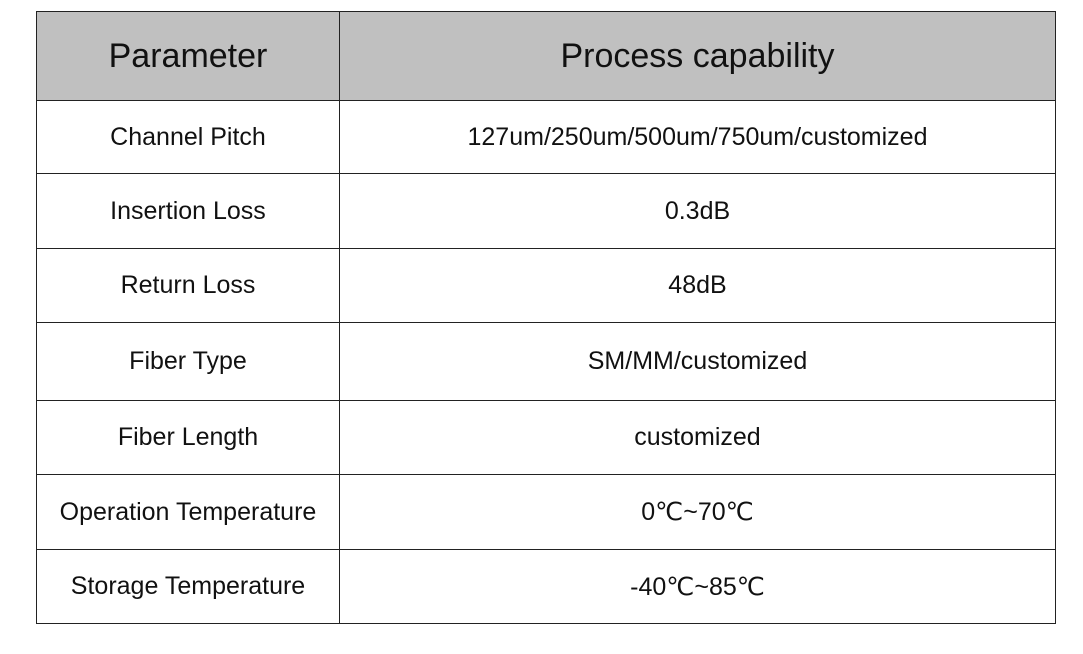 The width and height of the screenshot is (1083, 654). I want to click on header-cell: Parameter, so click(188, 56).